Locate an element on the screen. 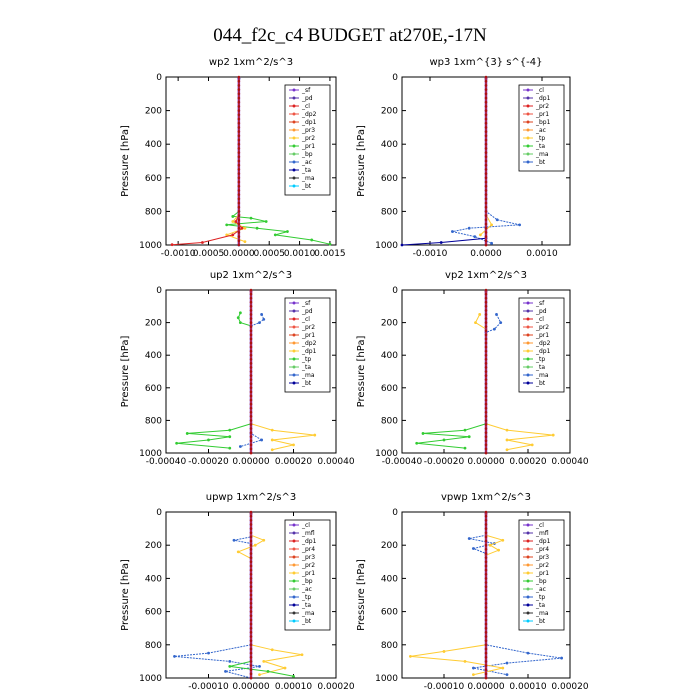 The height and width of the screenshot is (700, 700). legend-label: _mfl is located at coordinates (542, 533).